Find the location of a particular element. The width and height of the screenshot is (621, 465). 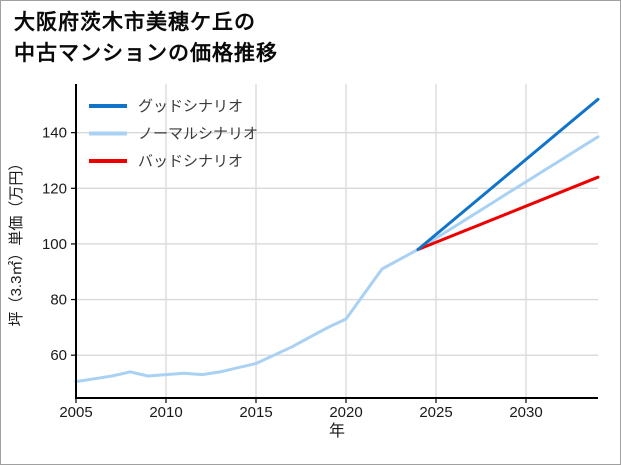

legend-label-good: グッドシナリオ is located at coordinates (190, 106).